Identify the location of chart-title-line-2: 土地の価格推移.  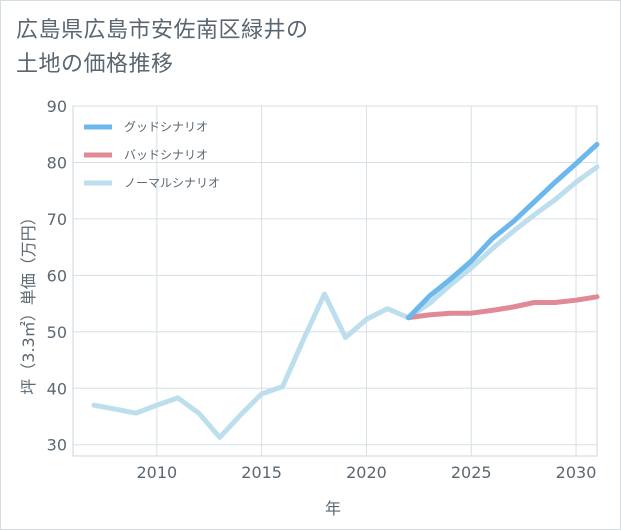
(95, 64).